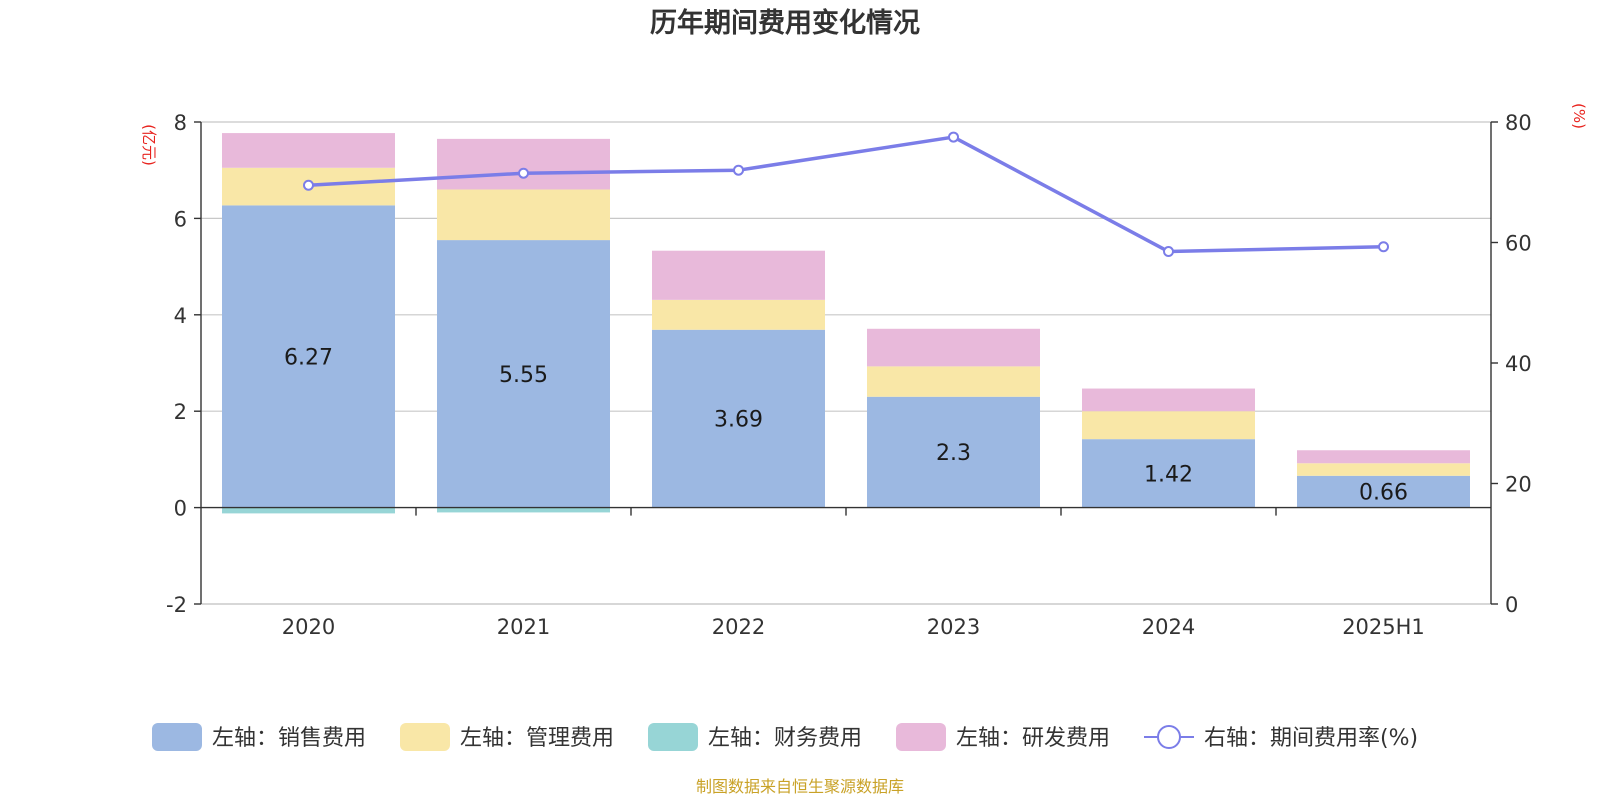 This screenshot has height=800, width=1600. I want to click on category-label: 2023, so click(953, 627).